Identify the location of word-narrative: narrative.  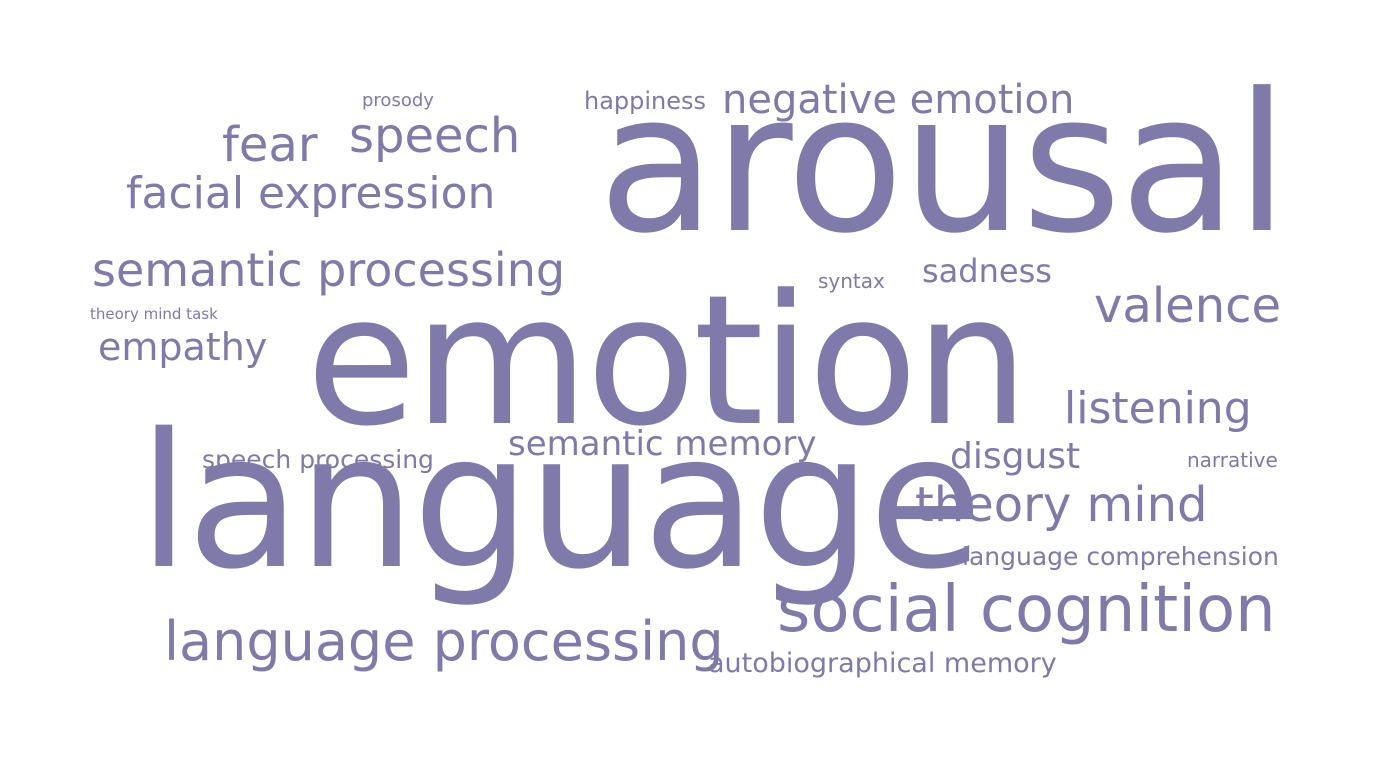
(1232, 460).